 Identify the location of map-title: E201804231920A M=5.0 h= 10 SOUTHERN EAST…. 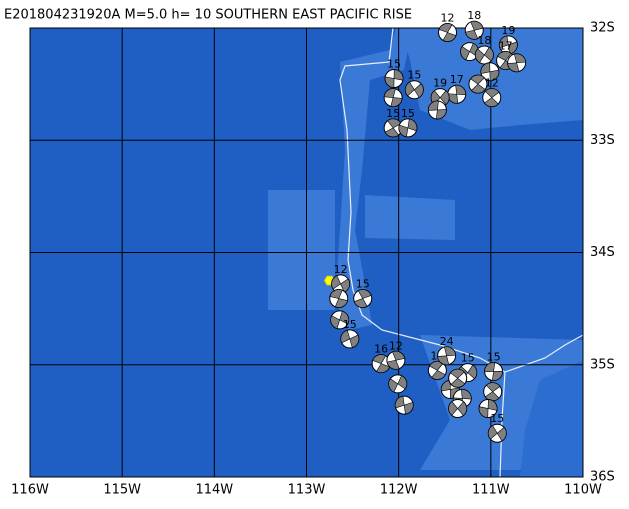
(208, 15).